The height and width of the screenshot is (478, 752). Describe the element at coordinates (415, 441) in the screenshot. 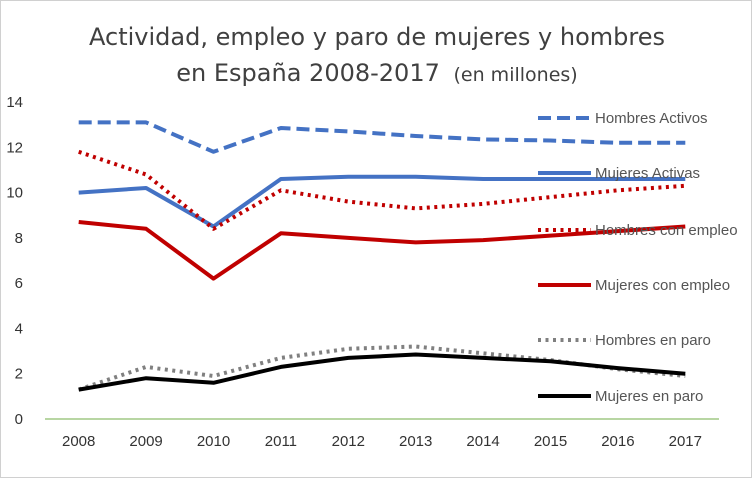

I see `x-tick-label: 2013` at that location.